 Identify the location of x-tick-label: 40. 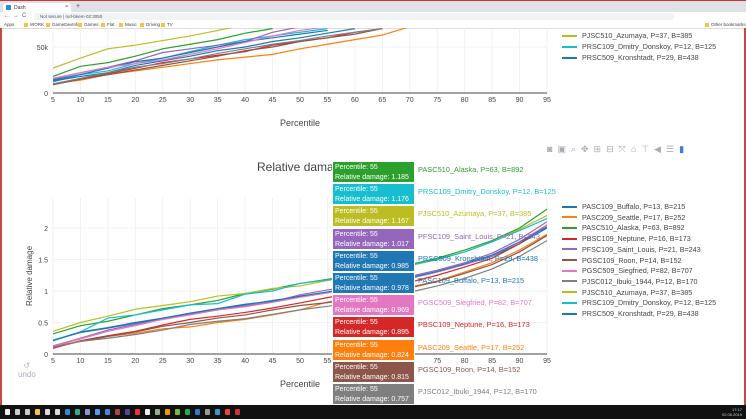
(245, 361).